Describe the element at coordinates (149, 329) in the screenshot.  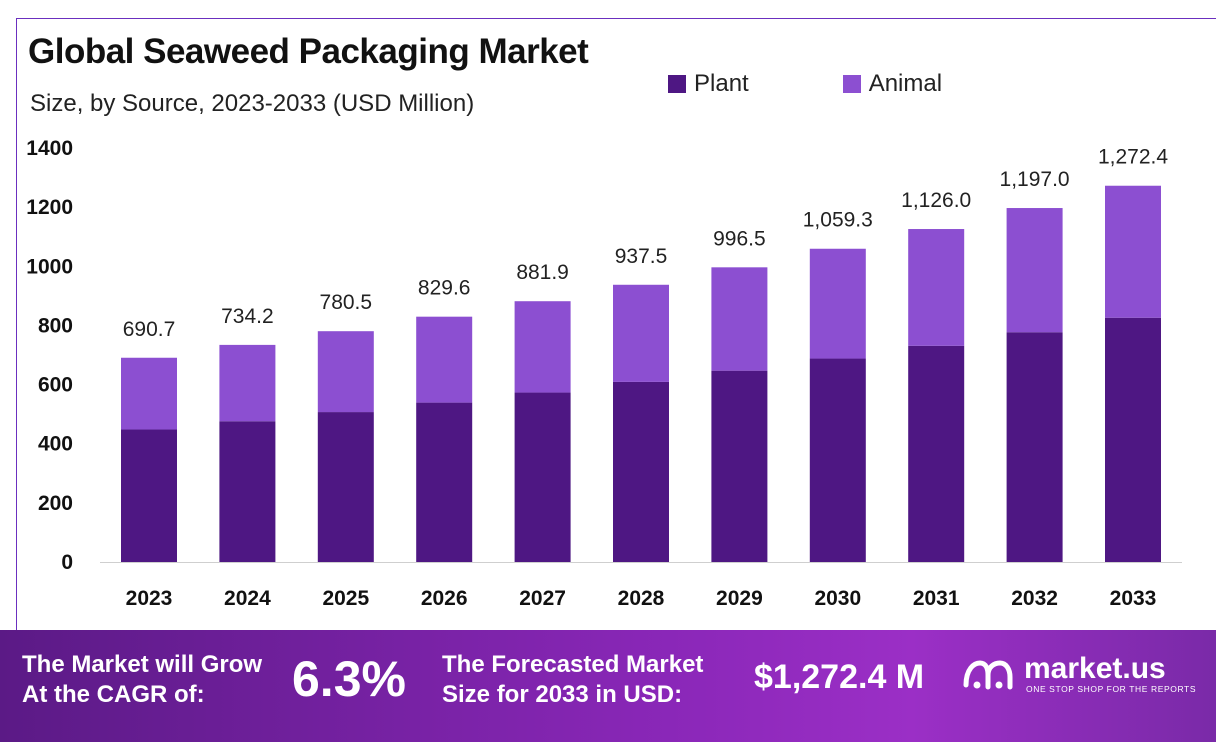
I see `total-label-2023: 690.7` at that location.